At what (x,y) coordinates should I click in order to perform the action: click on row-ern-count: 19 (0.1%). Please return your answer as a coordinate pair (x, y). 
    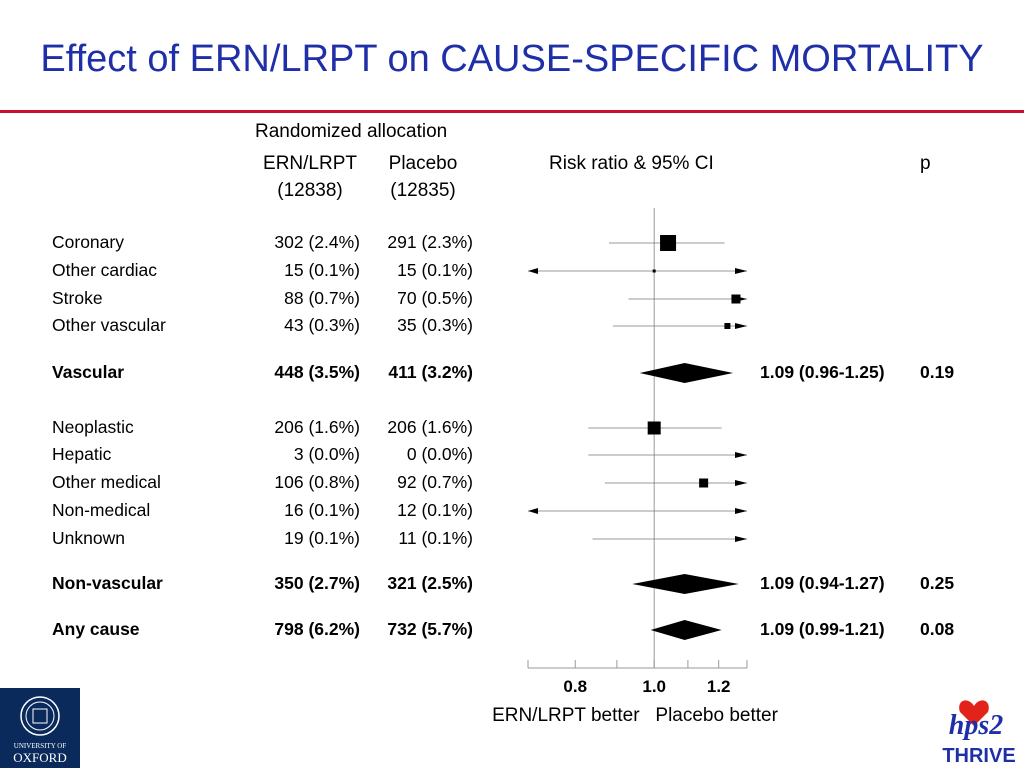
    Looking at the image, I should click on (322, 538).